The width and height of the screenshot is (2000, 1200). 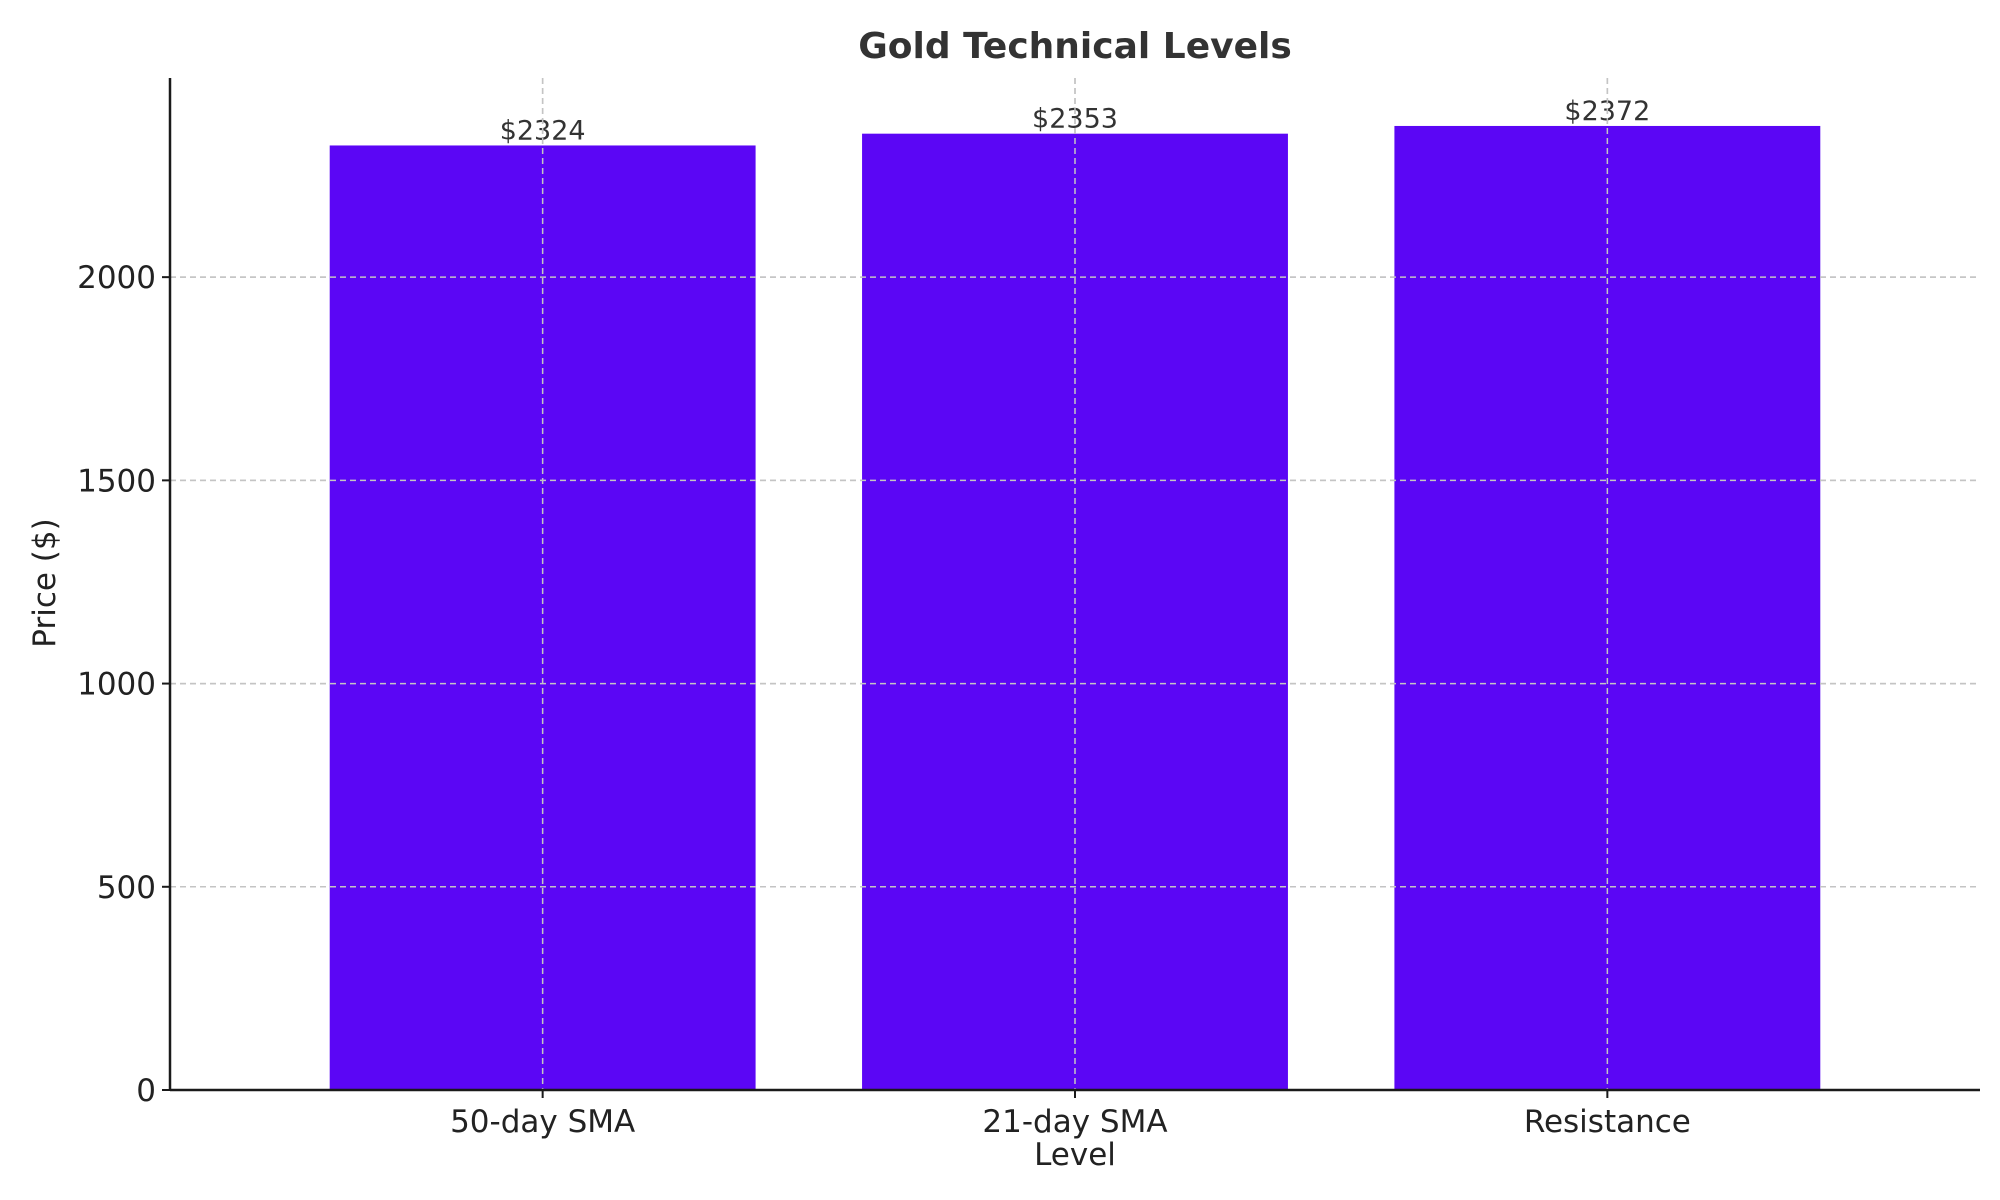 What do you see at coordinates (116, 685) in the screenshot?
I see `y-tick-label: 1000` at bounding box center [116, 685].